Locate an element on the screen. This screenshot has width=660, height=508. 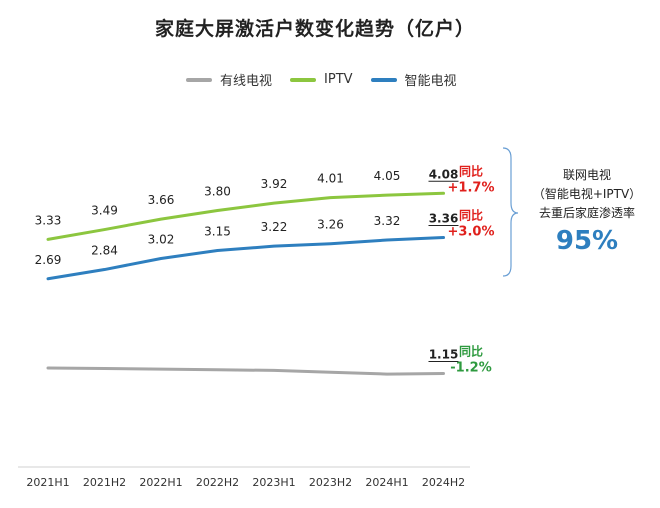
legend-swatch-iptv is located at coordinates (303, 79).